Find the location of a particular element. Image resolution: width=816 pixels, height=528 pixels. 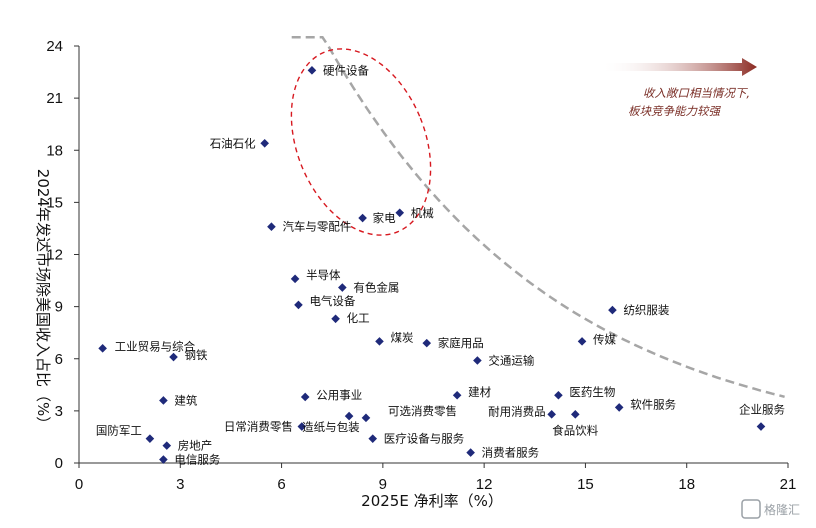

x-axis-title: 2025E 净利率（%） is located at coordinates (432, 501).